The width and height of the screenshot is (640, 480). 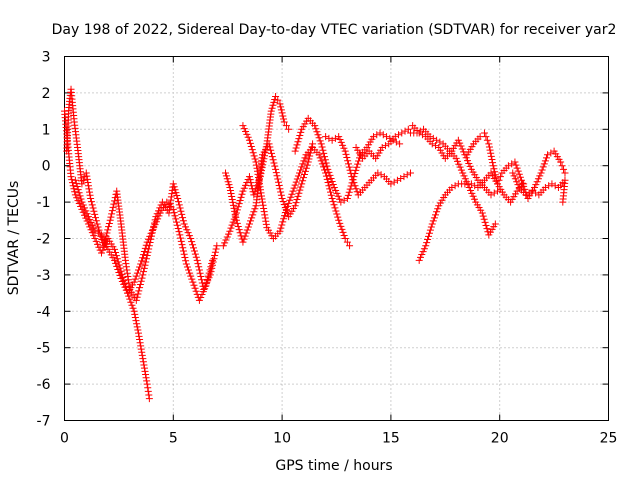 What do you see at coordinates (107, 255) in the screenshot?
I see `series-sat-track-a` at bounding box center [107, 255].